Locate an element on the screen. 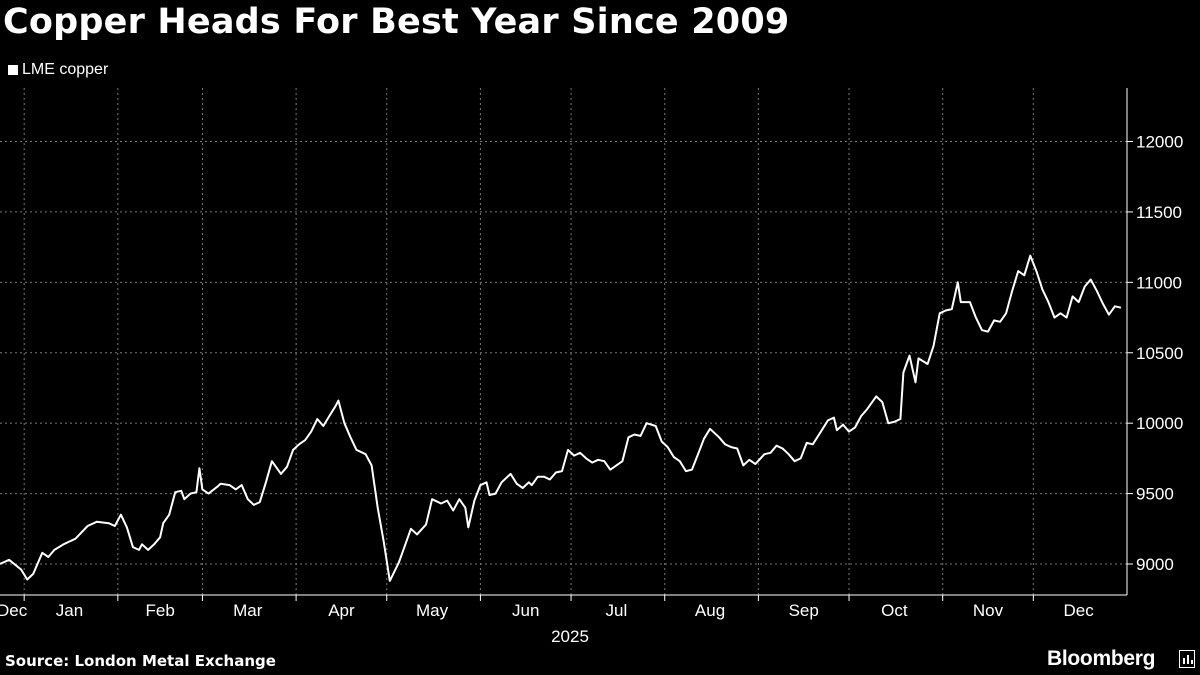  x-tick-label: Apr is located at coordinates (341, 610).